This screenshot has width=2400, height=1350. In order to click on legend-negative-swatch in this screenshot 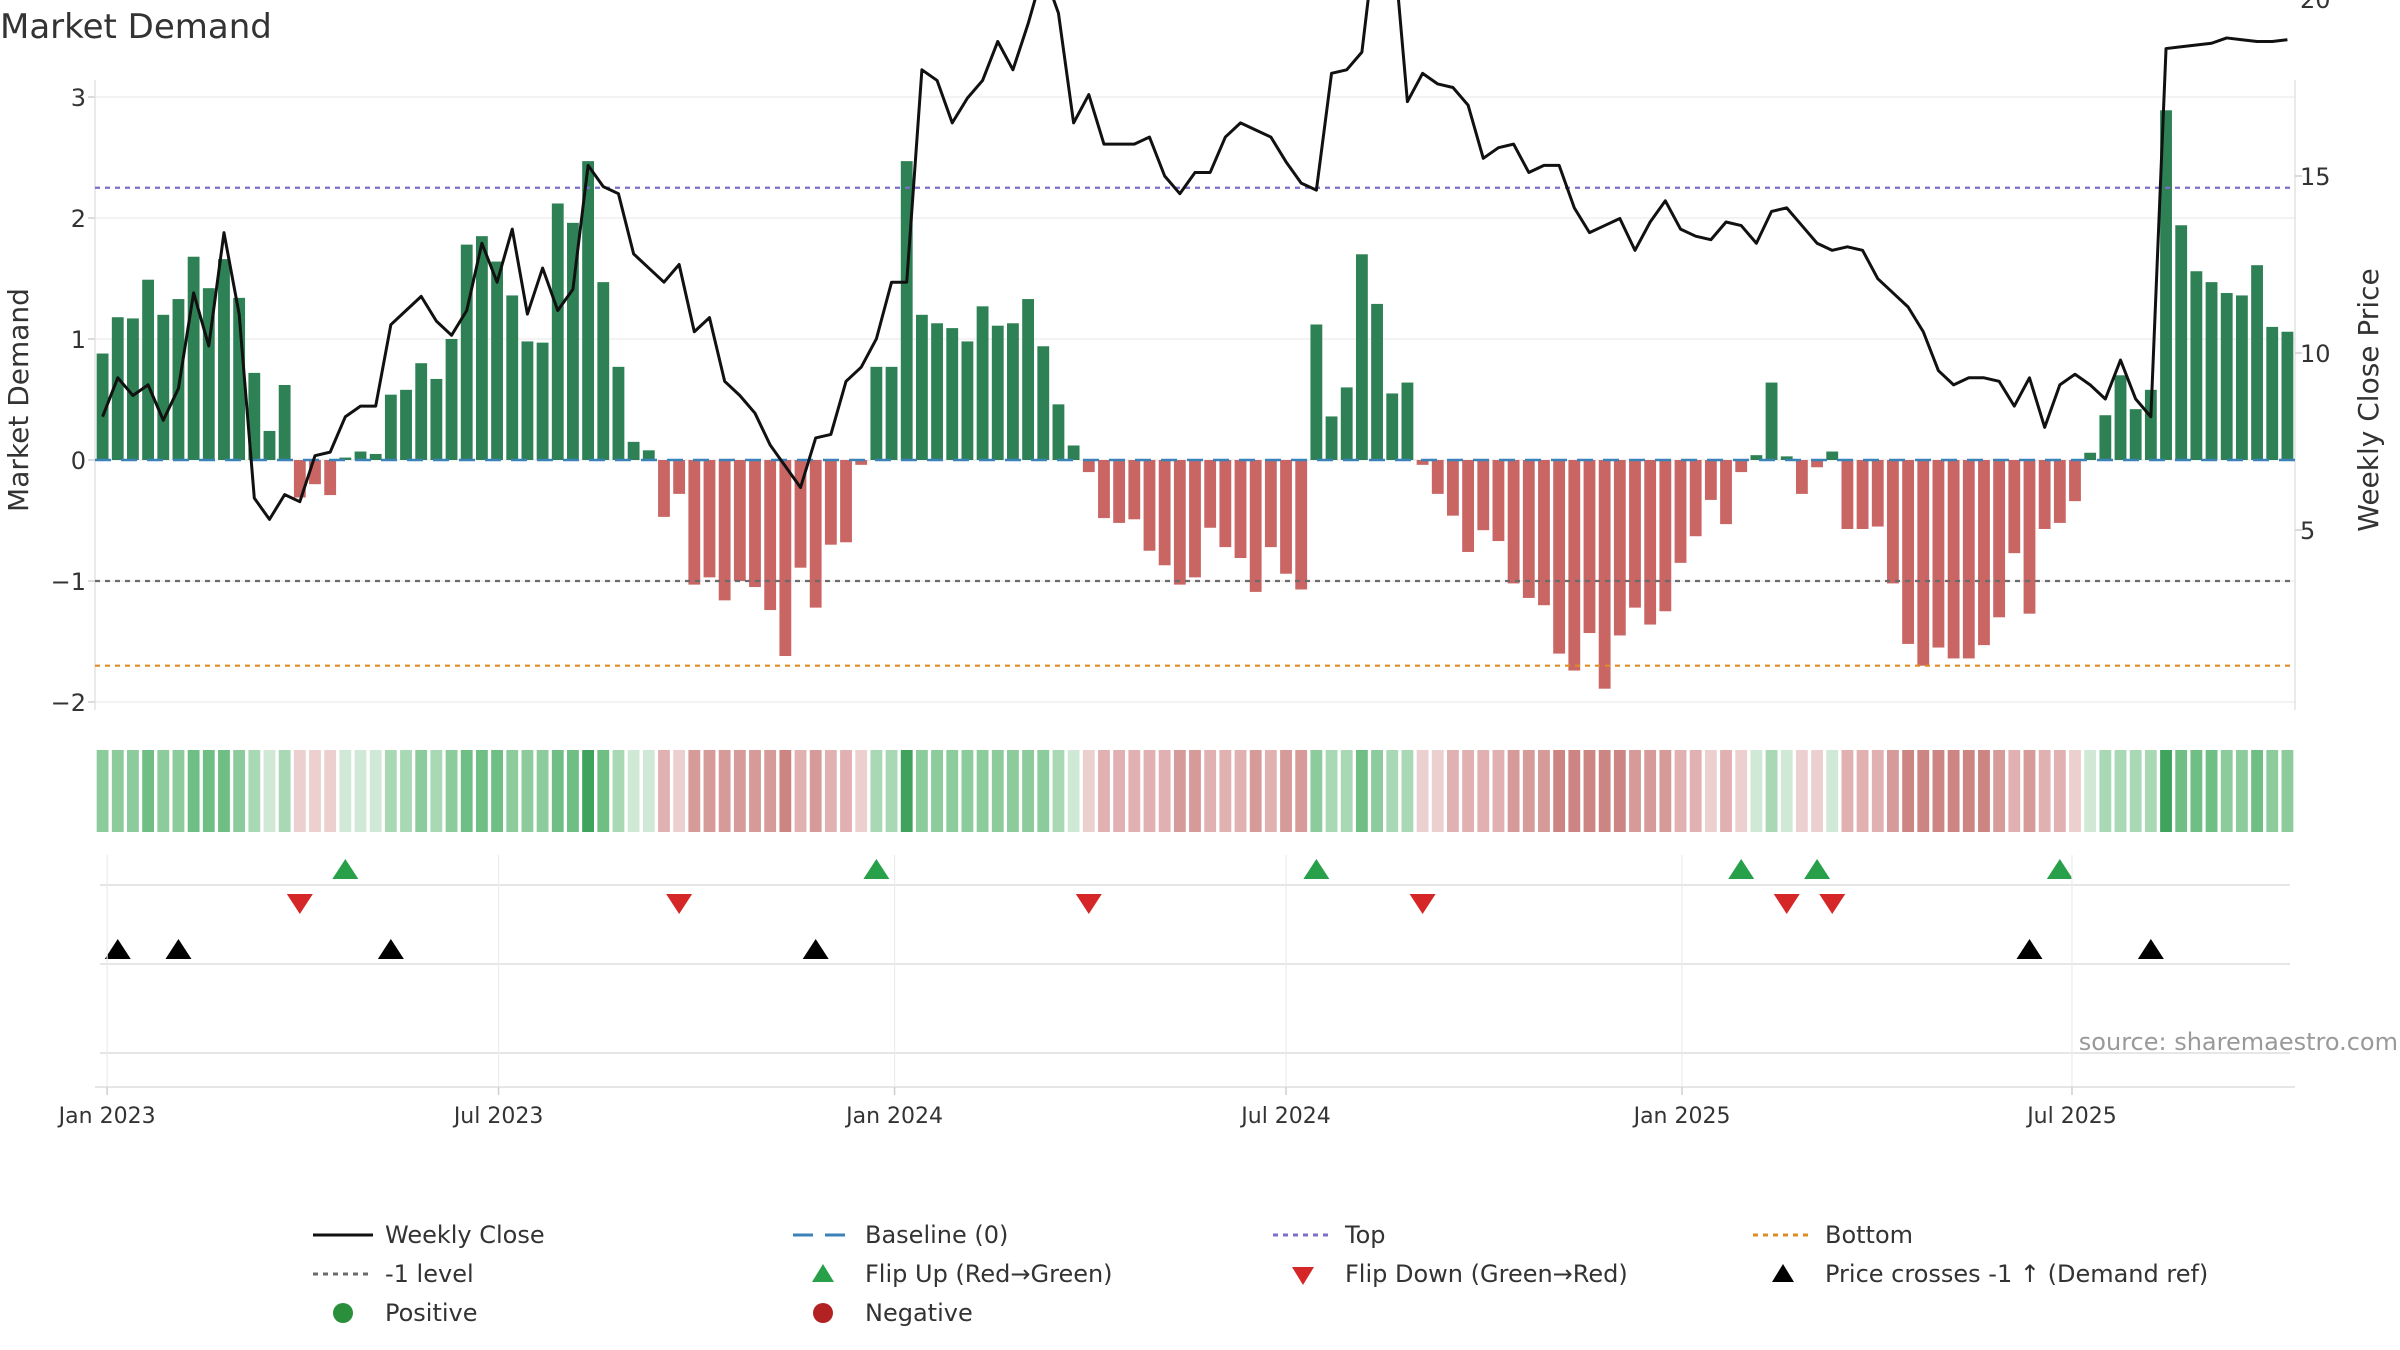, I will do `click(823, 1313)`.